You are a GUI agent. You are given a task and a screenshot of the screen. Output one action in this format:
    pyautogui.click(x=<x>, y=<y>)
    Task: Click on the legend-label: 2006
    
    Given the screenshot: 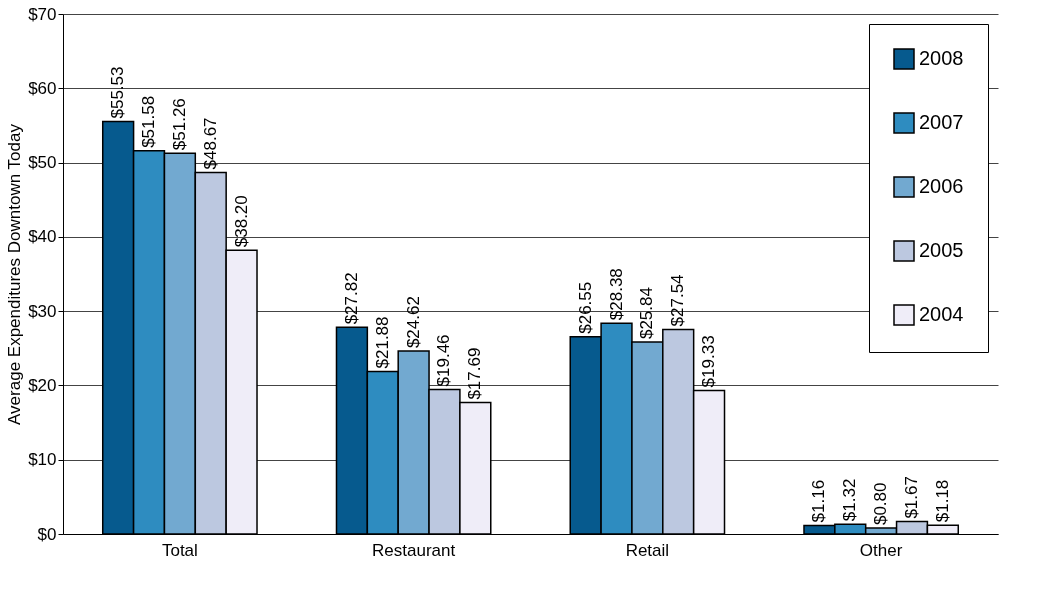 What is the action you would take?
    pyautogui.click(x=941, y=186)
    